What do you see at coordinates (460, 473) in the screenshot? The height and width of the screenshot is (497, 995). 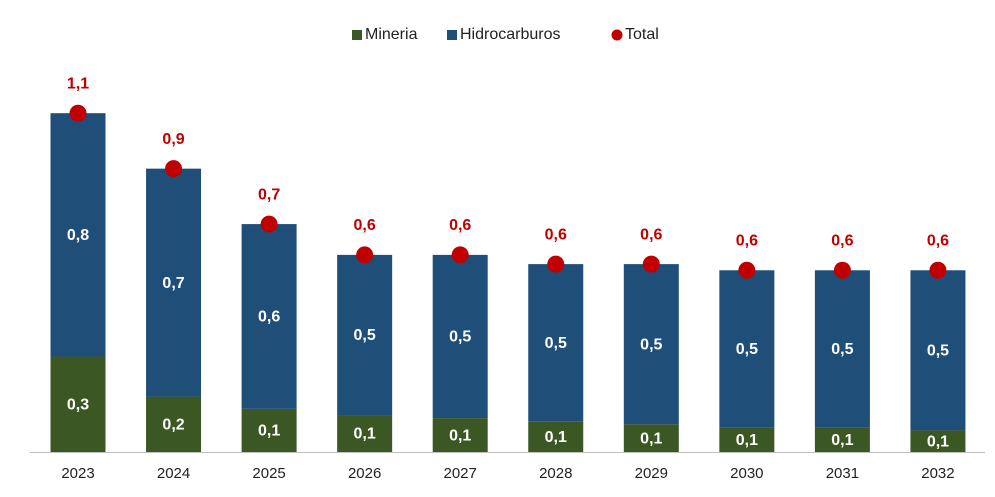 I see `x-tick-label: 2027` at bounding box center [460, 473].